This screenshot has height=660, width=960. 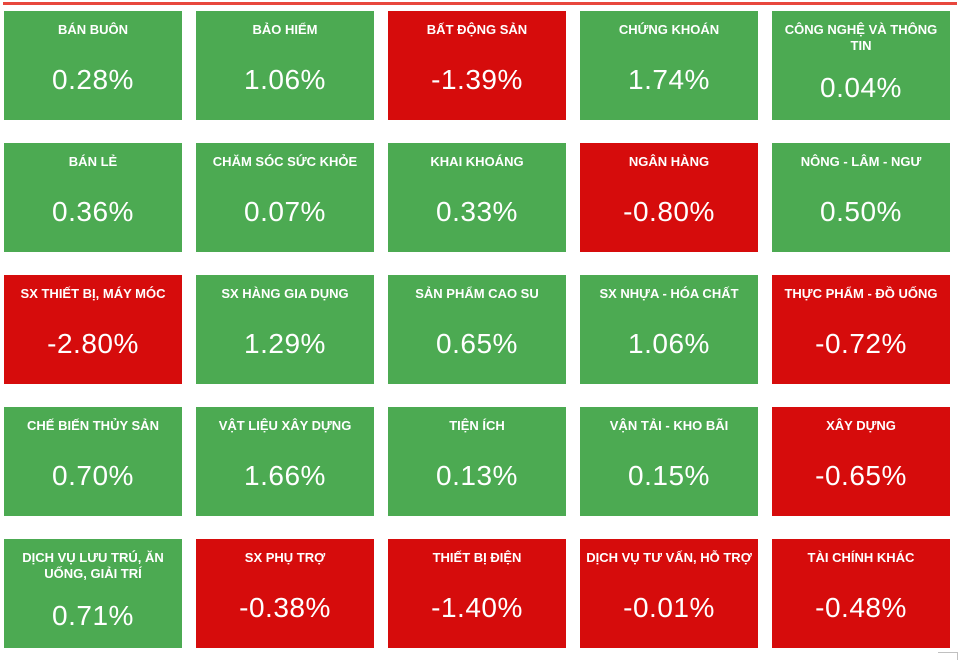 What do you see at coordinates (669, 161) in the screenshot?
I see `sector-label: NGÂN HÀNG` at bounding box center [669, 161].